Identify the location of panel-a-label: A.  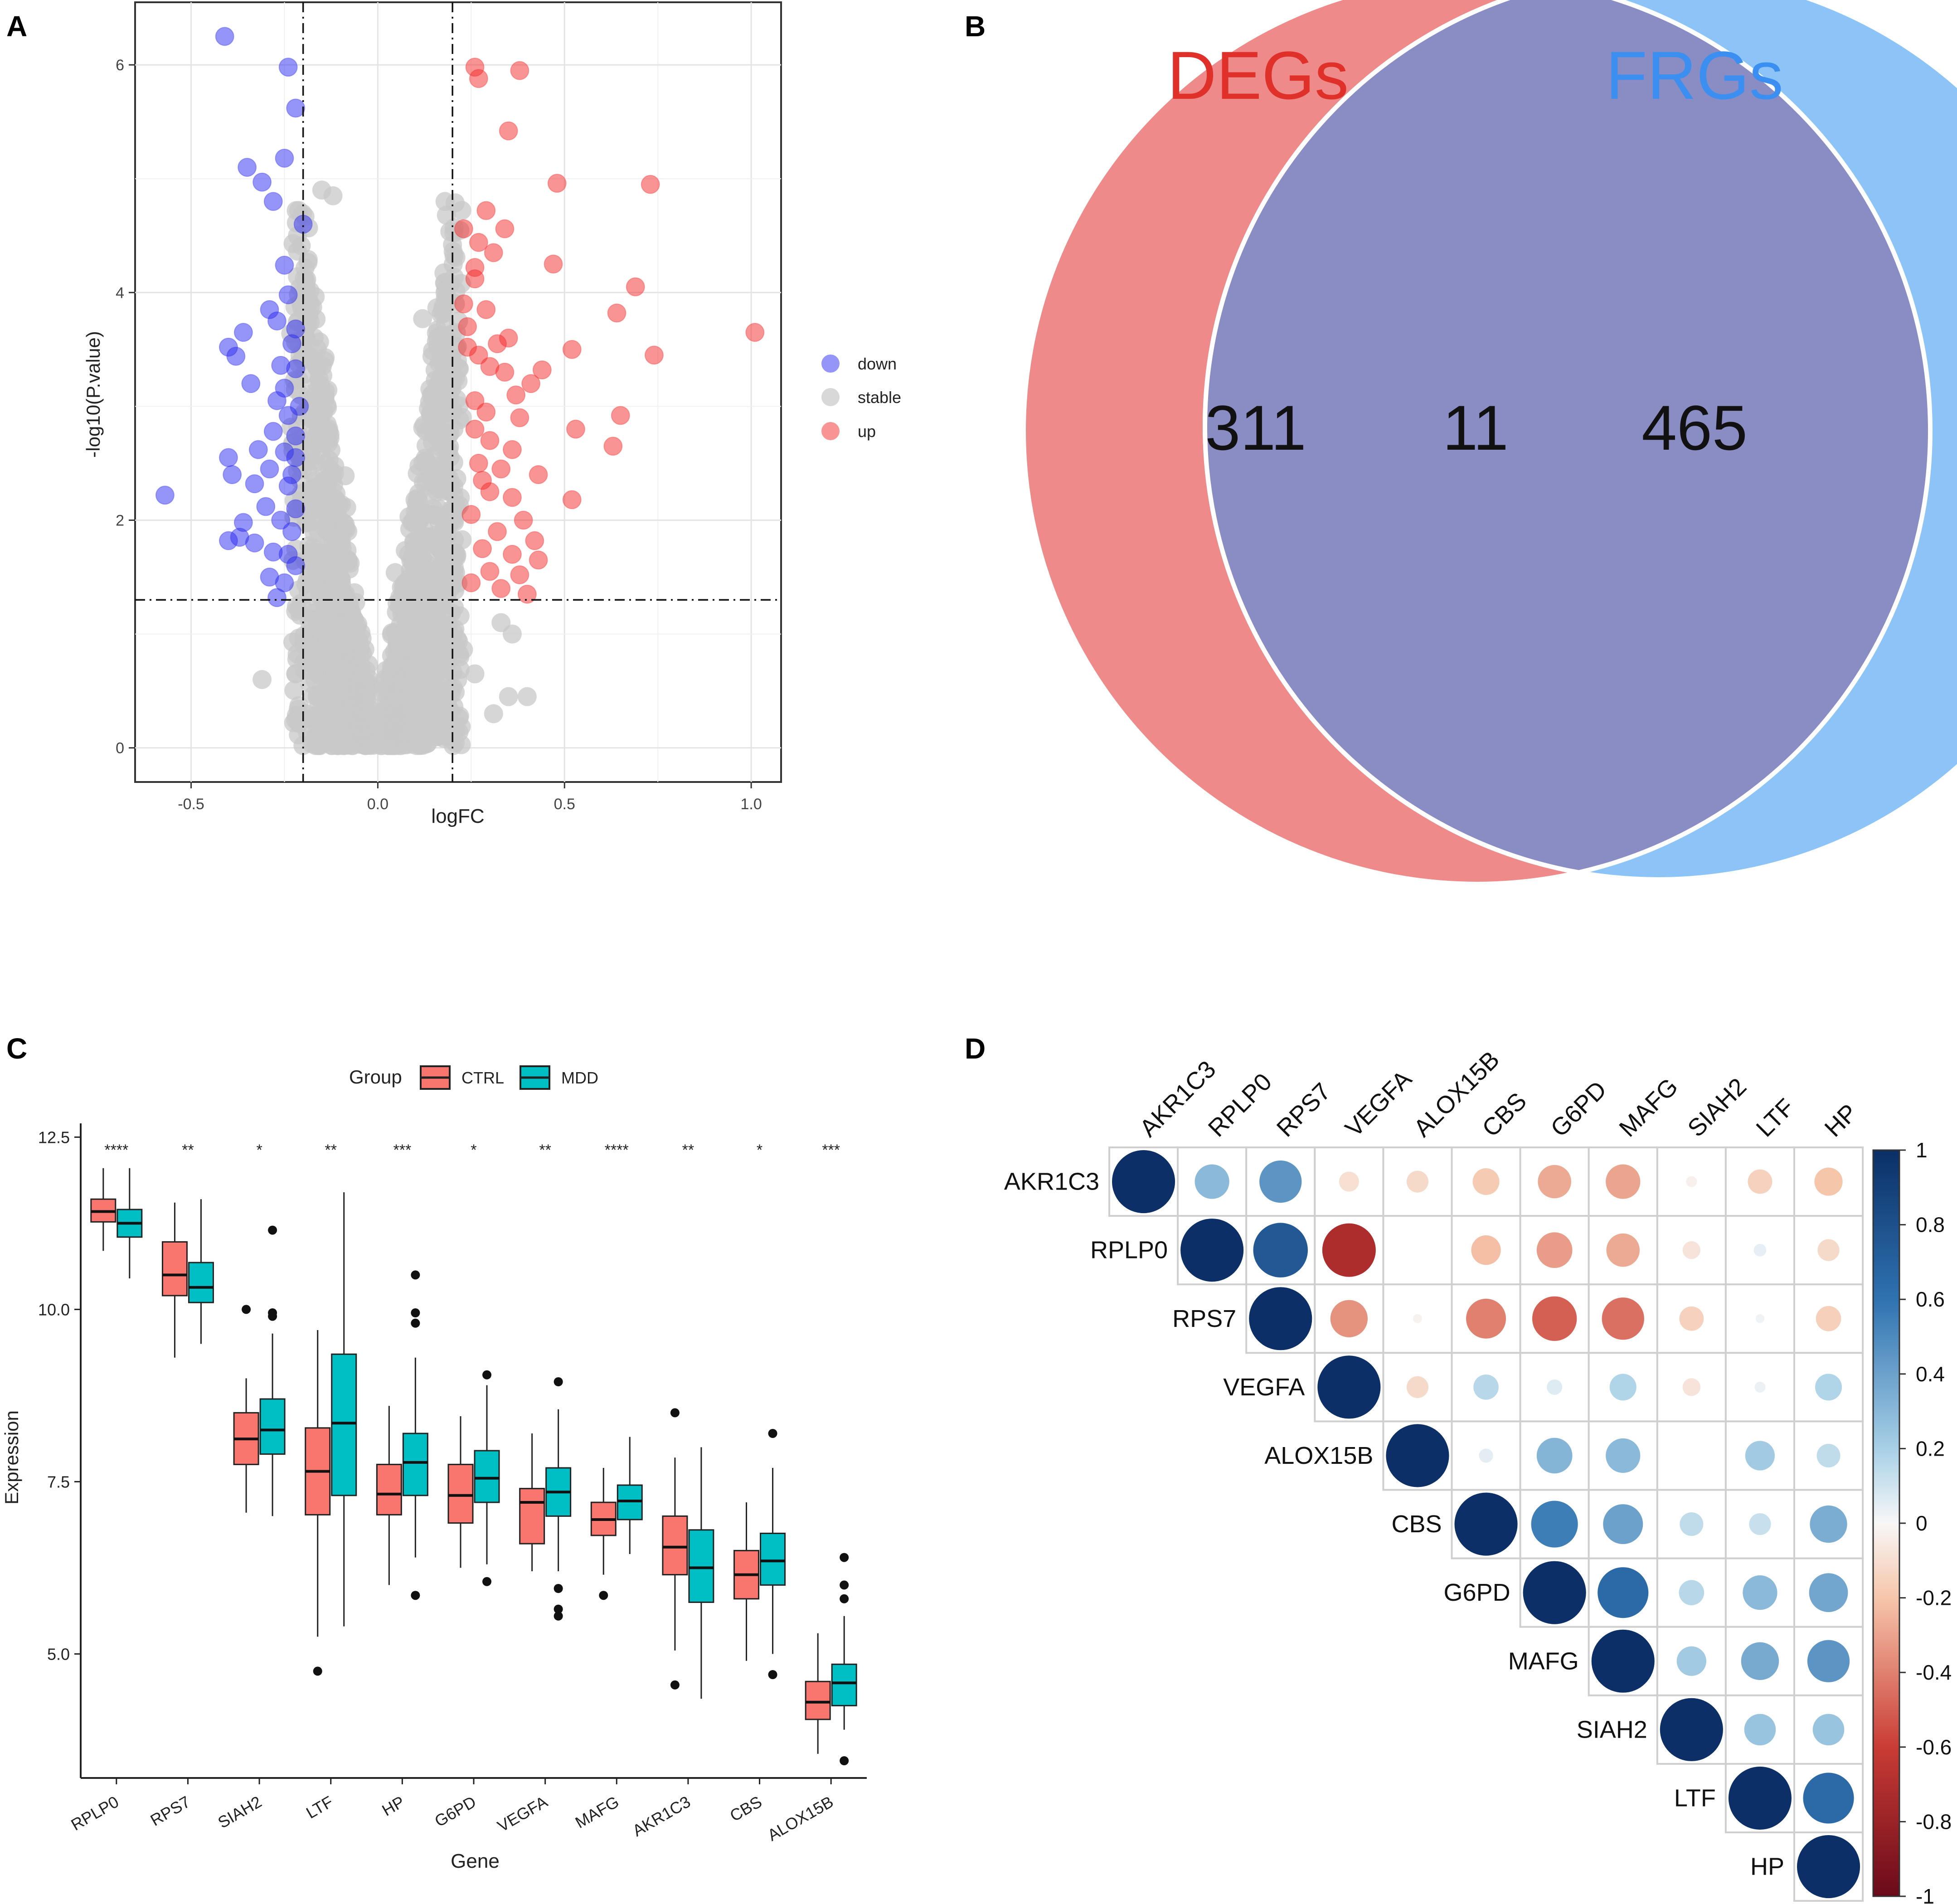
(16, 26).